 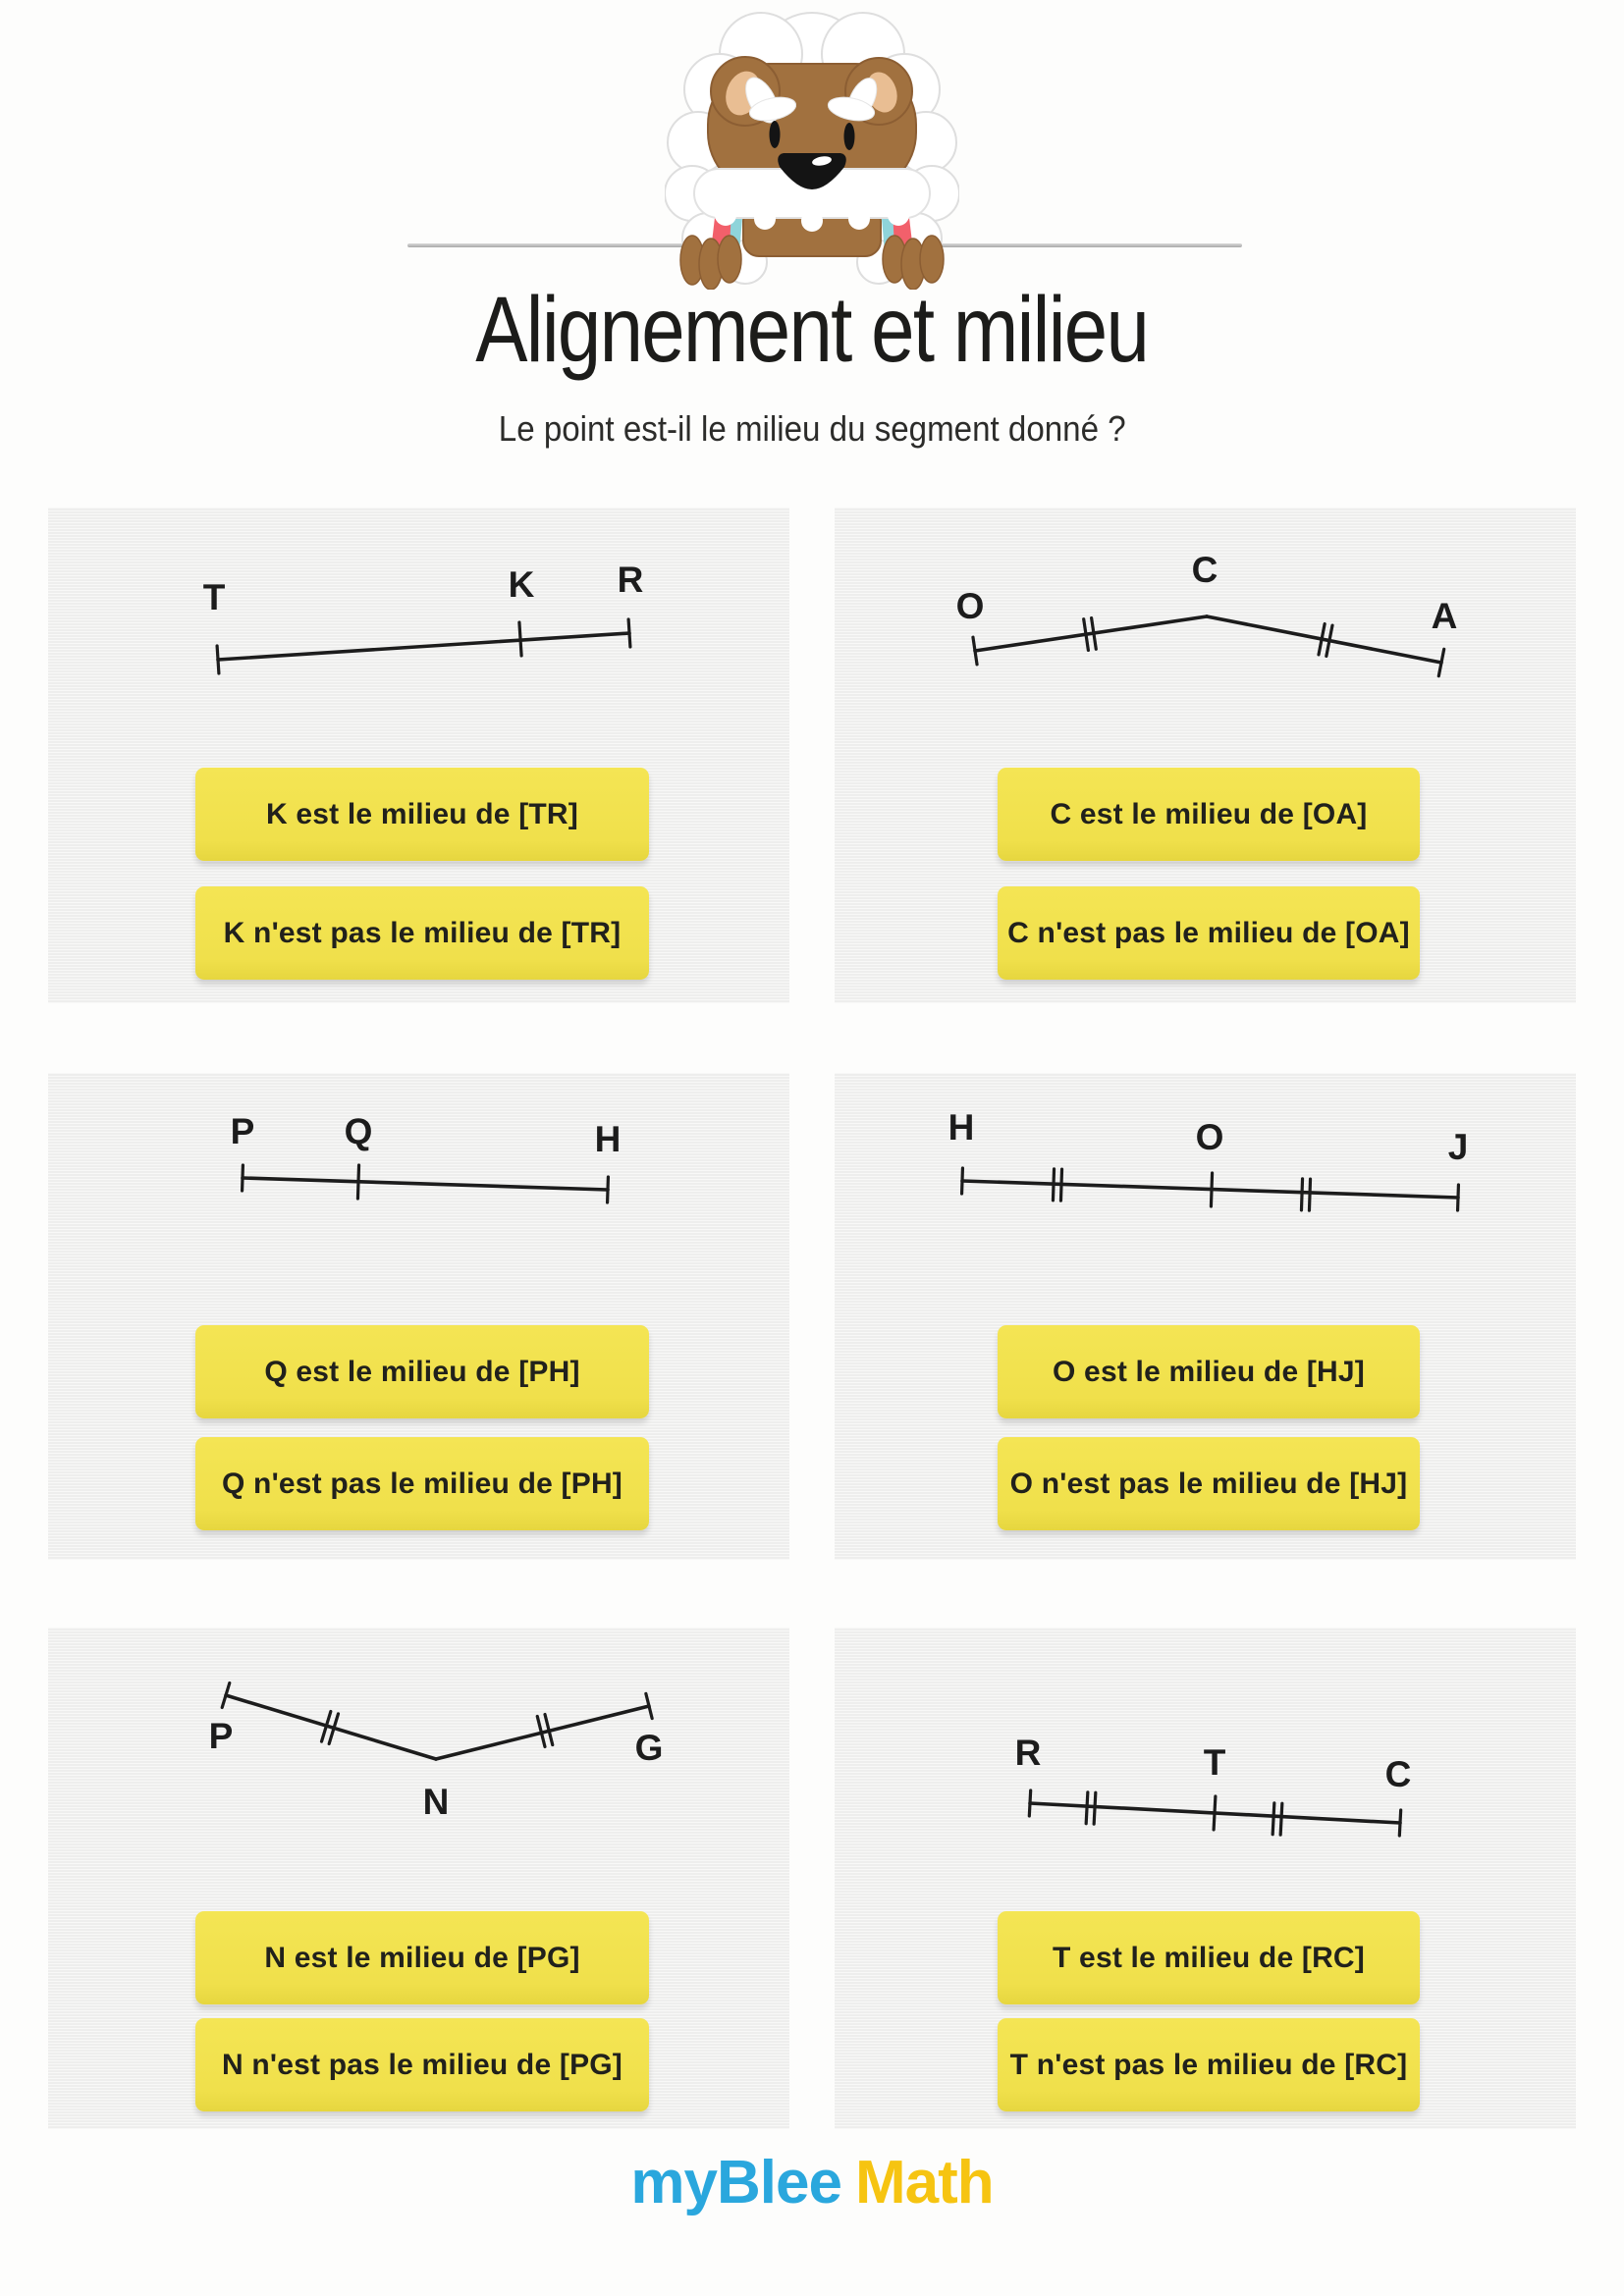 I want to click on segment-diagram-PNG: P N G, so click(x=436, y=1751).